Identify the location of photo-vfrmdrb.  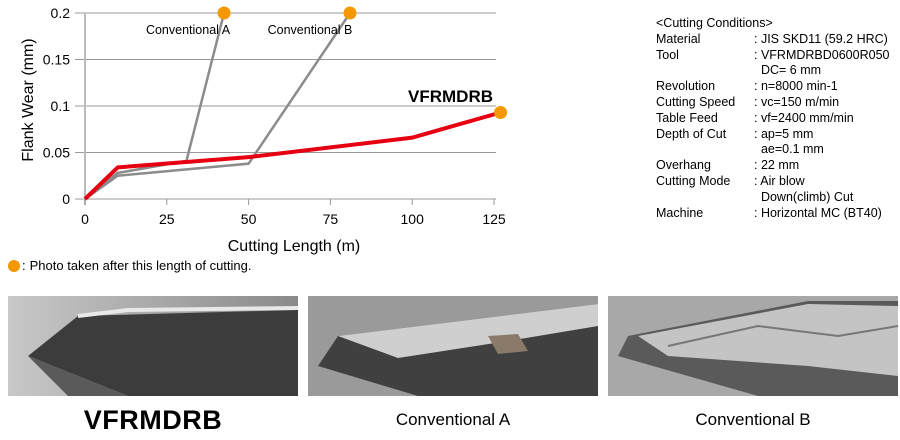
(153, 346).